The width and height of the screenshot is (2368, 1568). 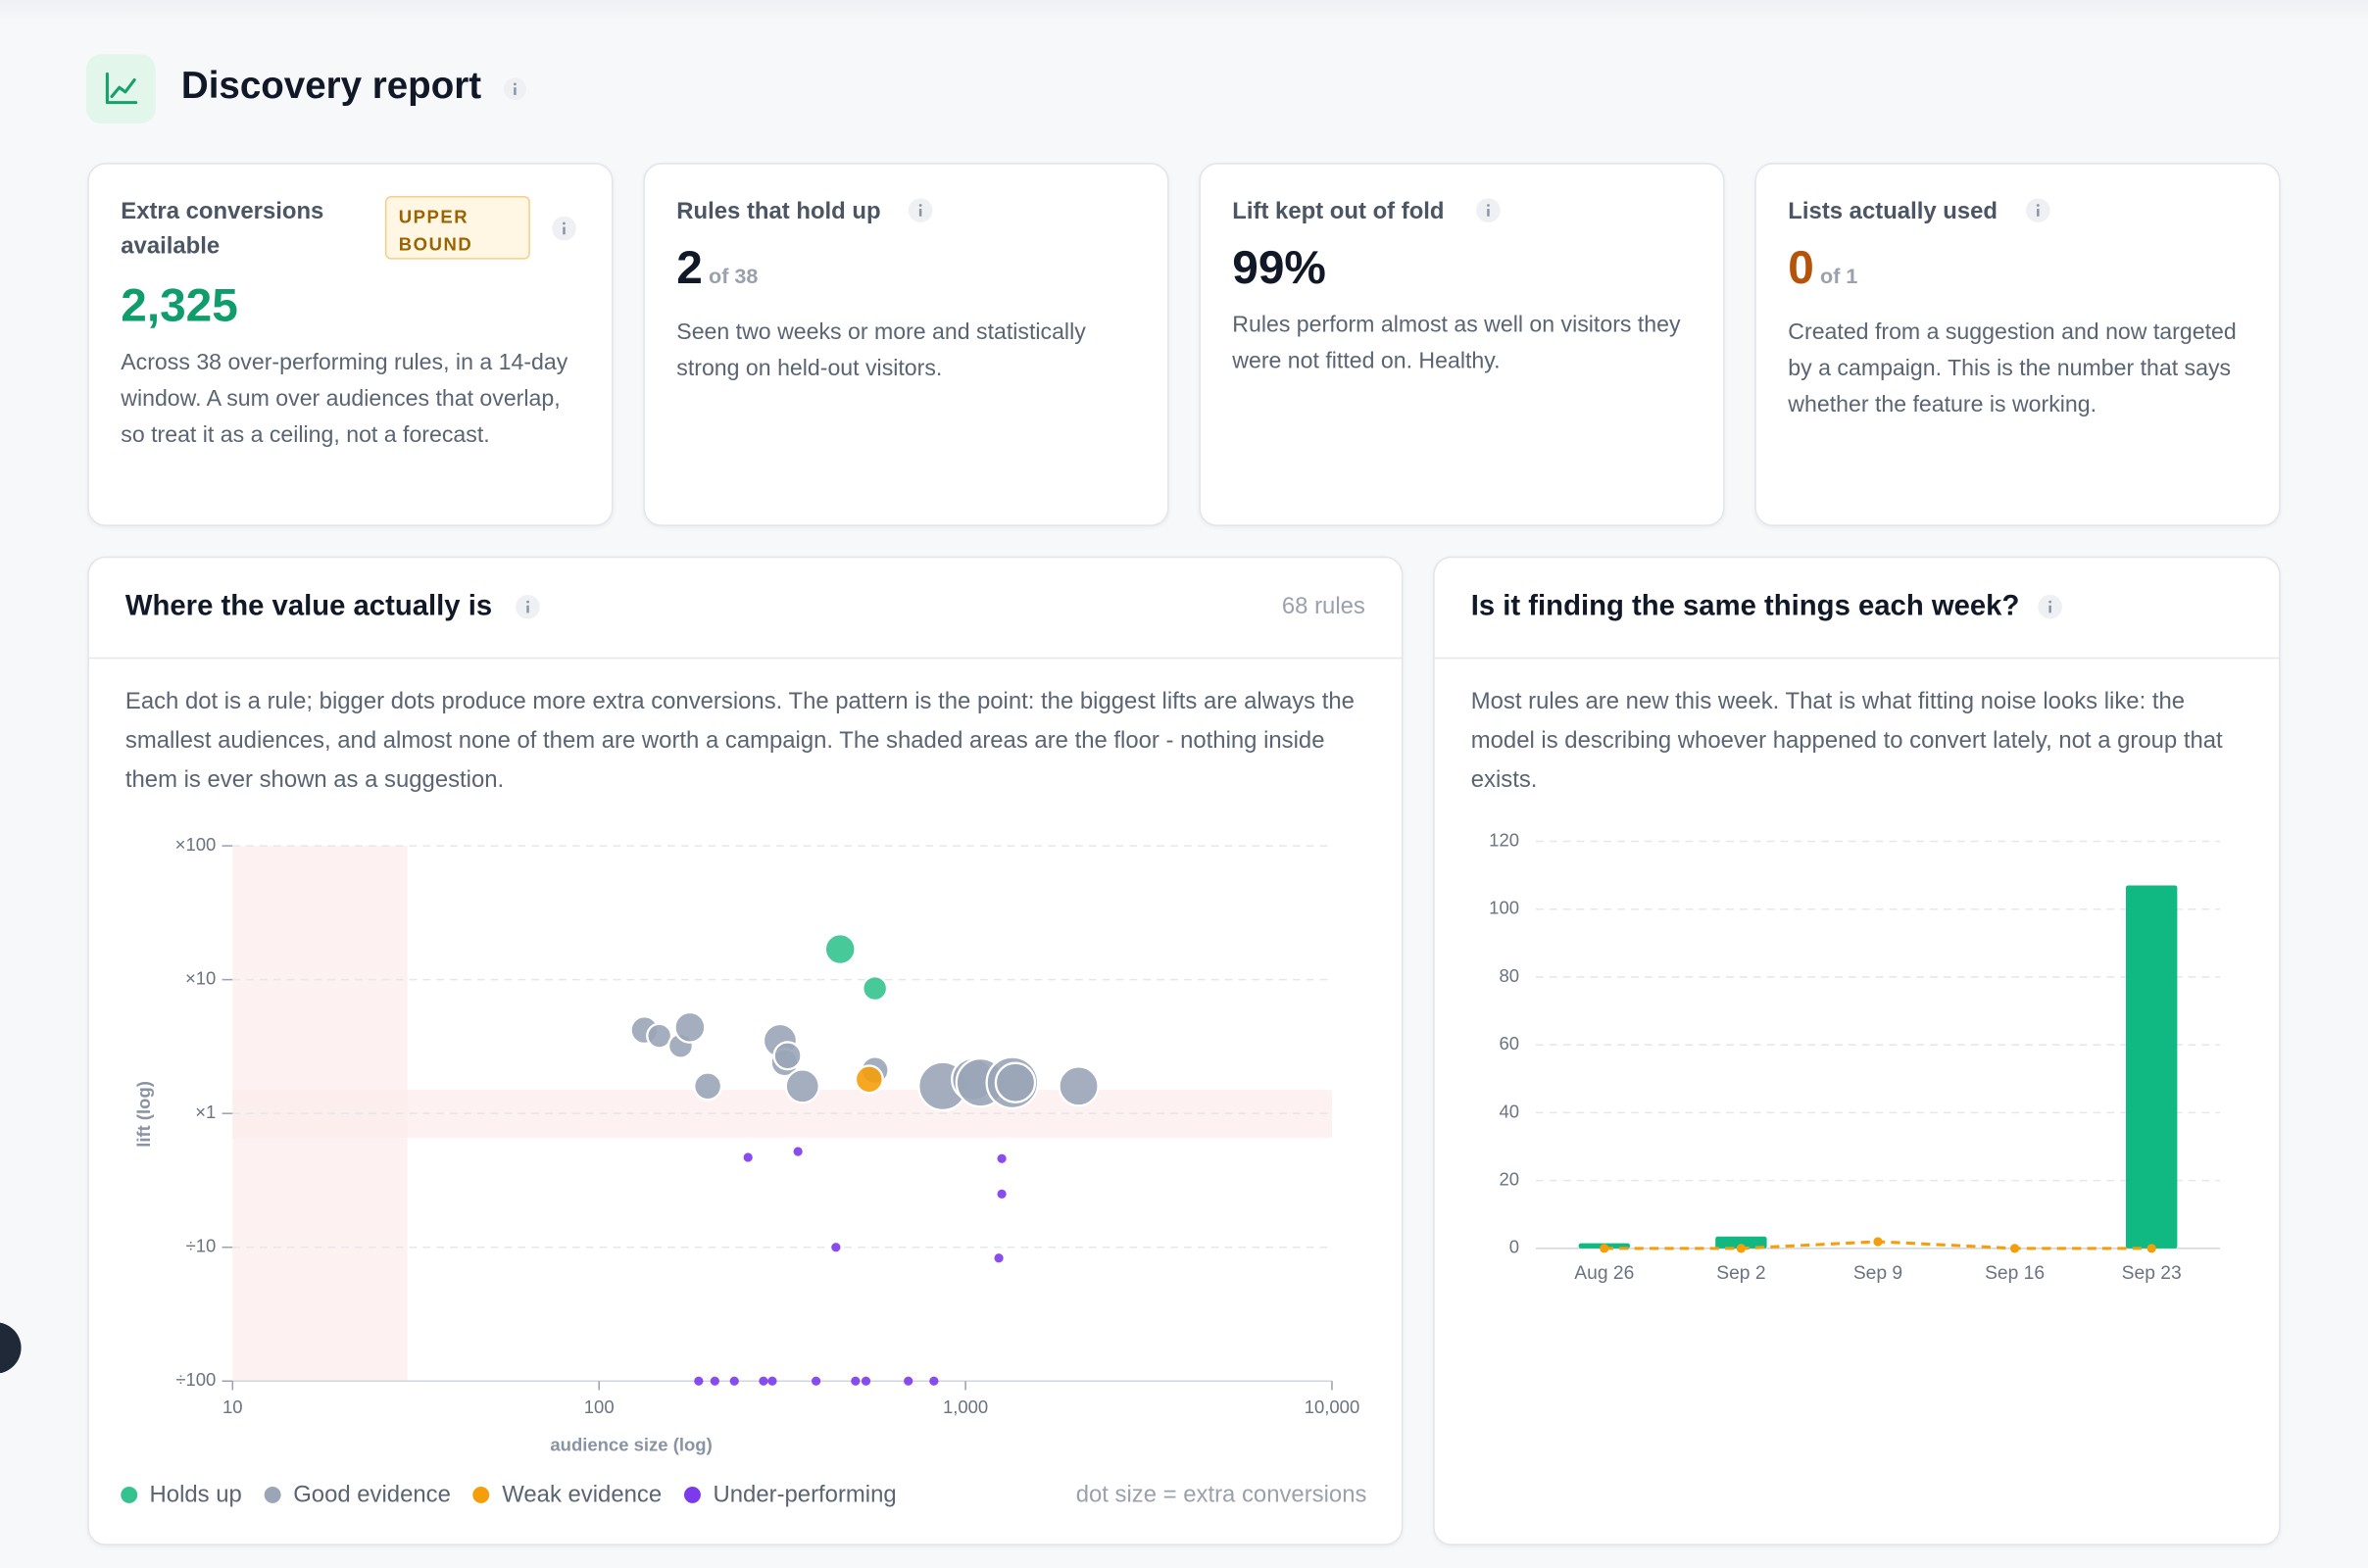 What do you see at coordinates (1323, 607) in the screenshot?
I see `rule-count: 68 rules` at bounding box center [1323, 607].